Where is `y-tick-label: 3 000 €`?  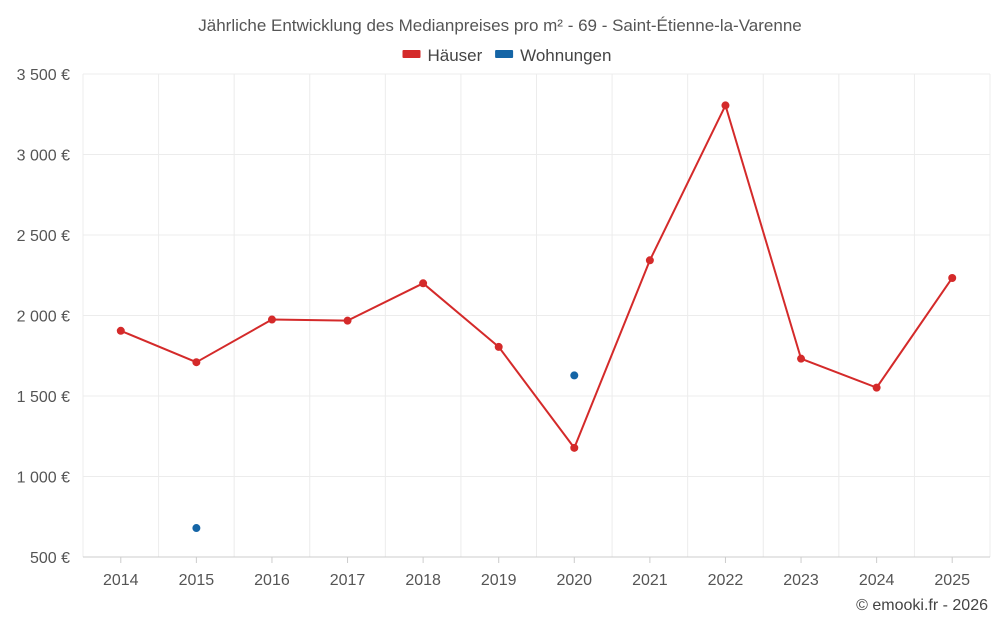 y-tick-label: 3 000 € is located at coordinates (43, 156).